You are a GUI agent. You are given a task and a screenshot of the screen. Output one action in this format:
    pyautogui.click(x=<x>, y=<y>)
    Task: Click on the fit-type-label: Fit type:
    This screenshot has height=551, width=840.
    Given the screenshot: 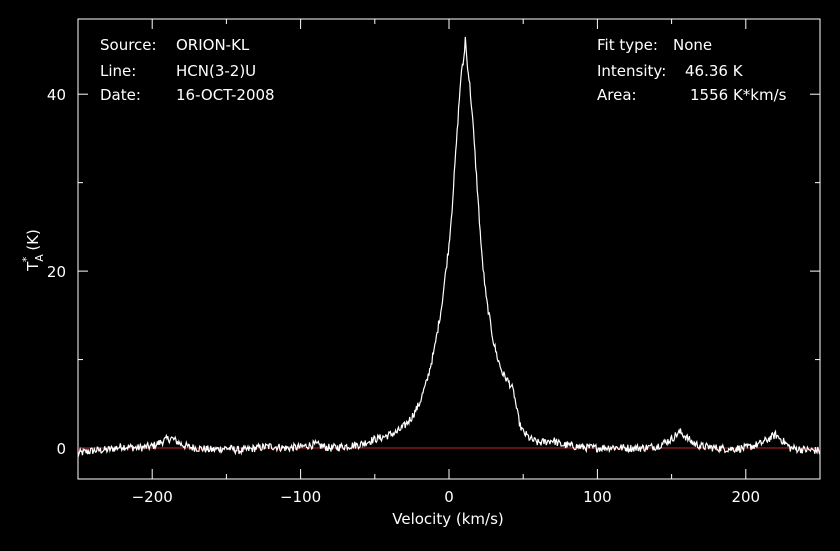 What is the action you would take?
    pyautogui.click(x=627, y=45)
    